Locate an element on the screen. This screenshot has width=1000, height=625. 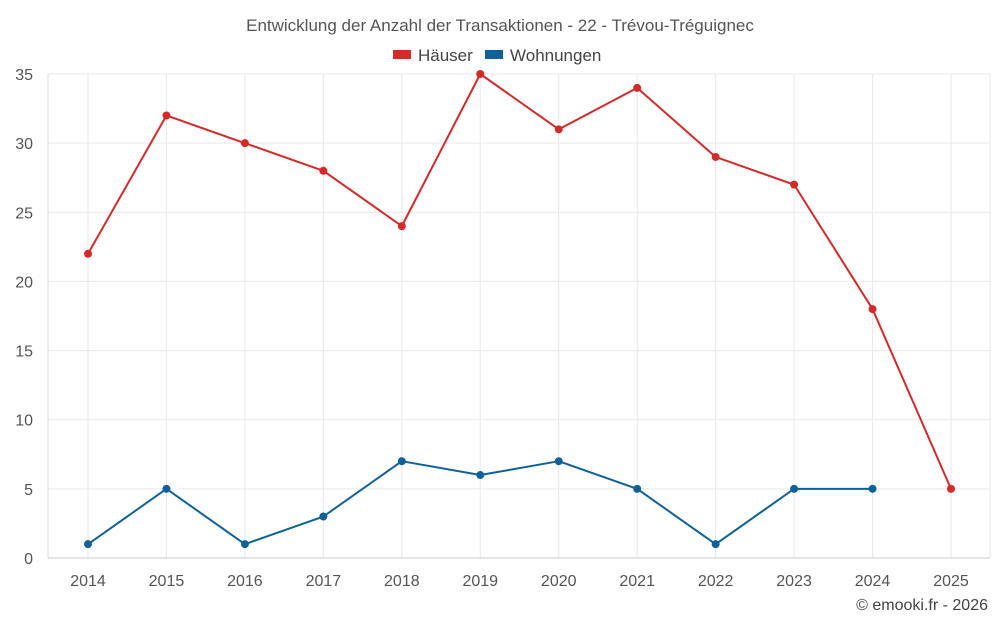
x-tick-label: 2023 is located at coordinates (794, 581).